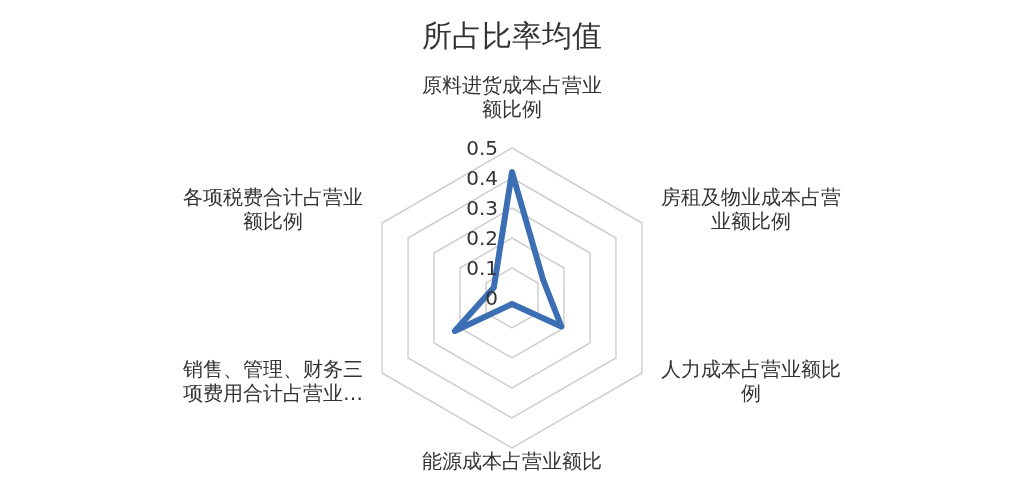 The width and height of the screenshot is (1016, 499). I want to click on chart-title: 所占比率均值, so click(512, 35).